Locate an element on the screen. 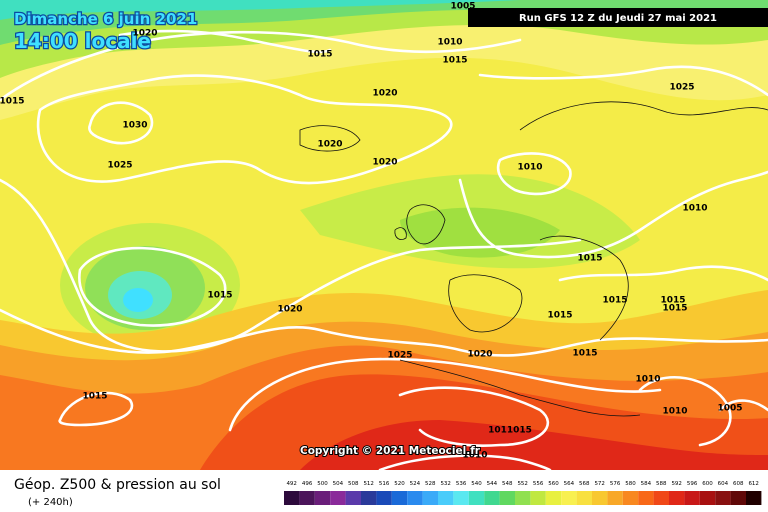 This screenshot has width=768, height=512. scale-label: 500 is located at coordinates (322, 484).